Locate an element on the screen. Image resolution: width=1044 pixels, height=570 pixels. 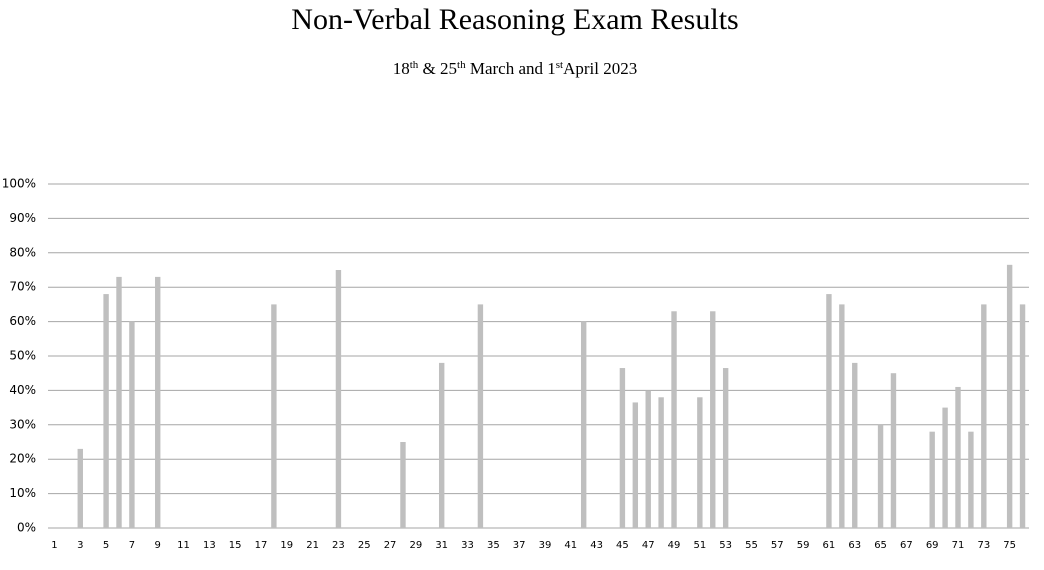
x-tick-label: 5 is located at coordinates (106, 545).